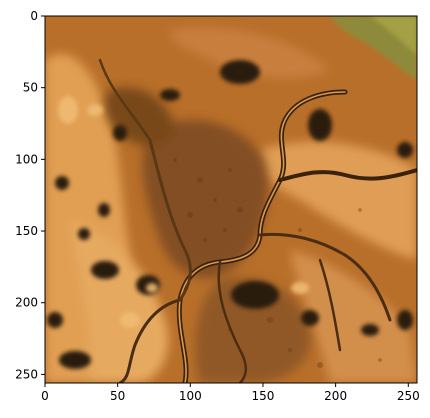 This screenshot has width=430, height=418. I want to click on x-axis: 0 50 100 150 200 250, so click(230, 393).